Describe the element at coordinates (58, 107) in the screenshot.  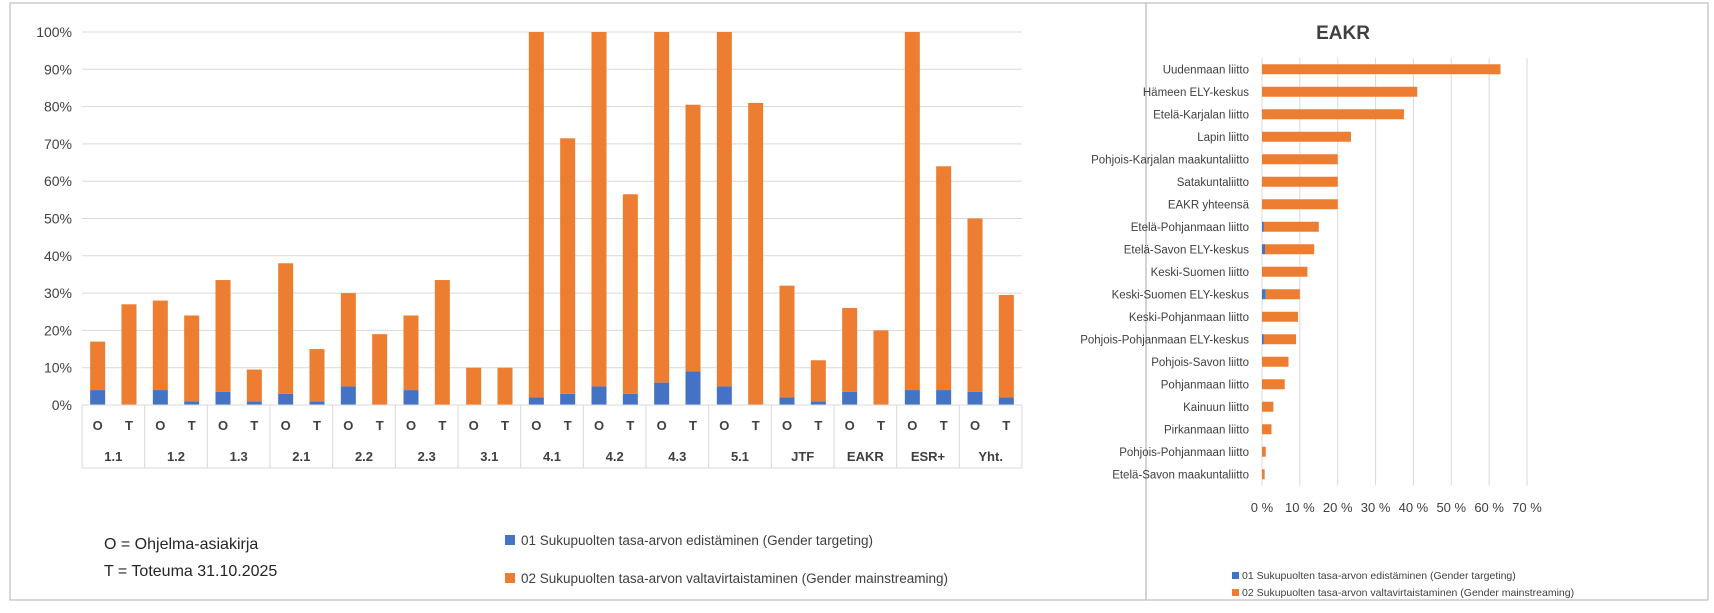
I see `left-y-tick-label: 80%` at that location.